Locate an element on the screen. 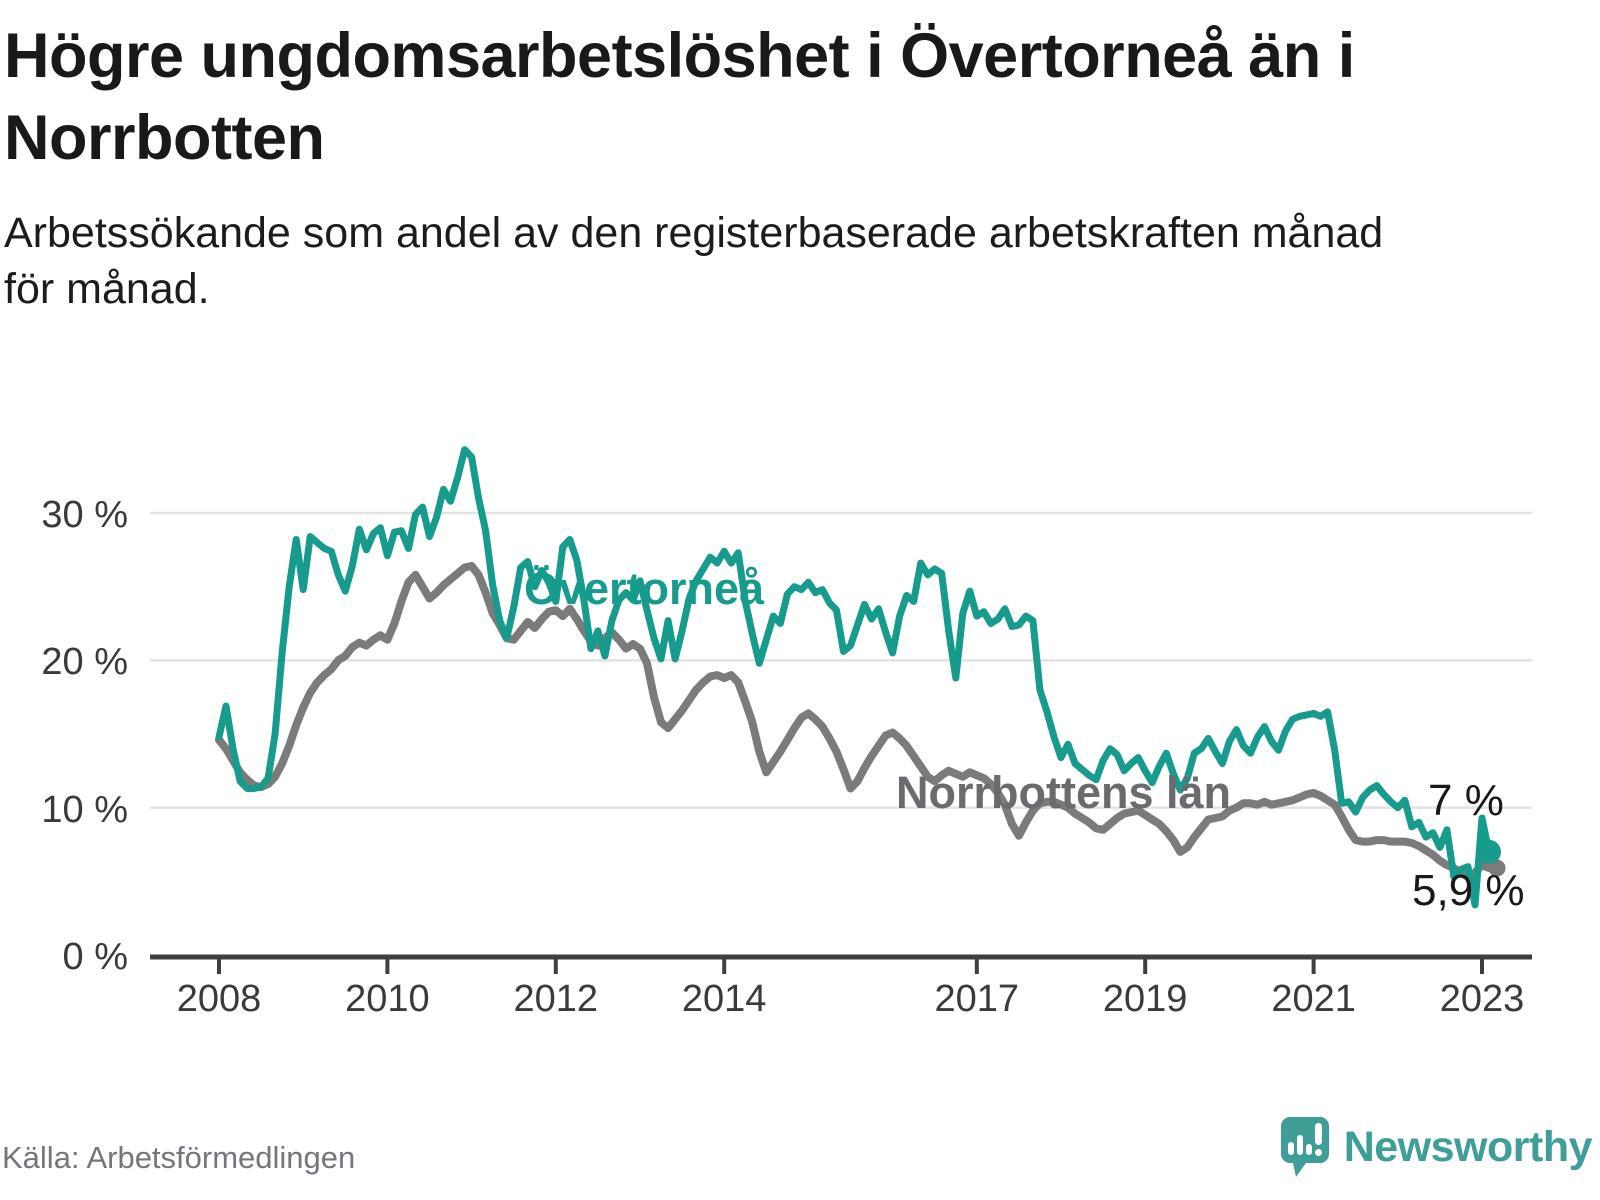 This screenshot has height=1200, width=1600. x-axis-label: 2010 is located at coordinates (387, 999).